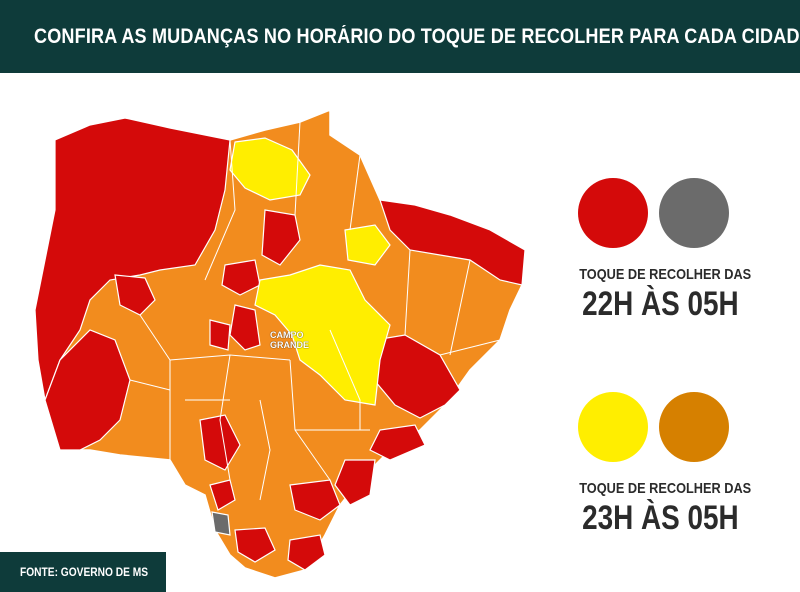 Image resolution: width=800 pixels, height=592 pixels. I want to click on dark-orange-swatch, so click(694, 427).